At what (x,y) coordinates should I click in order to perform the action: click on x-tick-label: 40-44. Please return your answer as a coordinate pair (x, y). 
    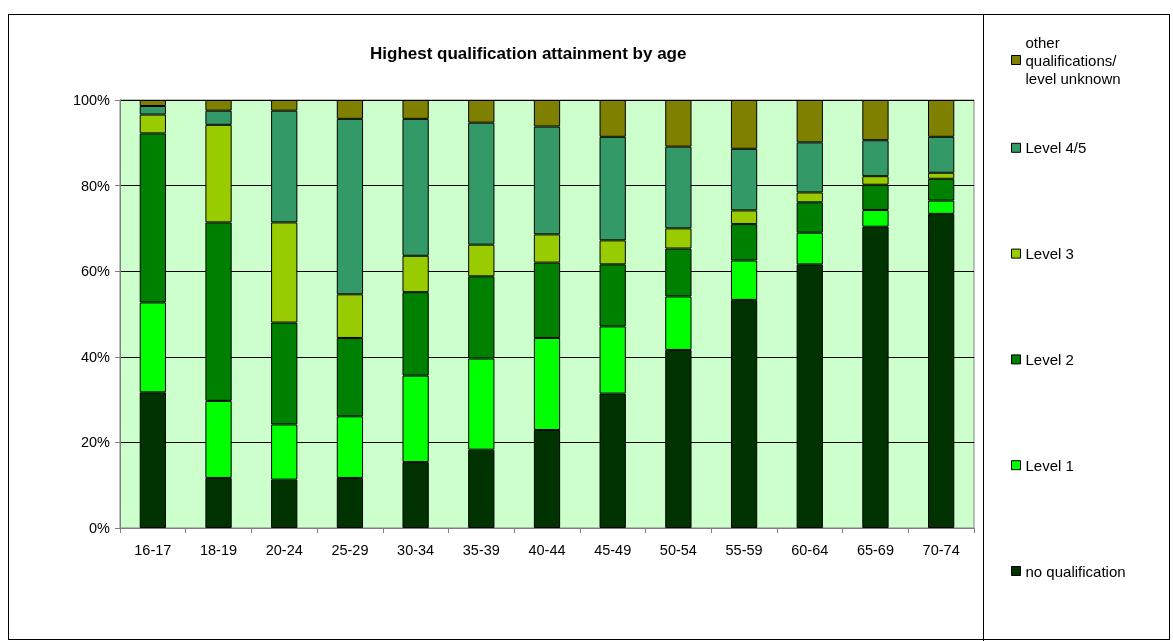
    Looking at the image, I should click on (547, 549).